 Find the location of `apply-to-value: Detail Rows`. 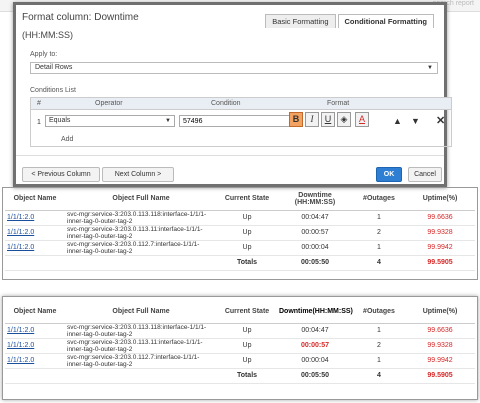

apply-to-value: Detail Rows is located at coordinates (54, 67).